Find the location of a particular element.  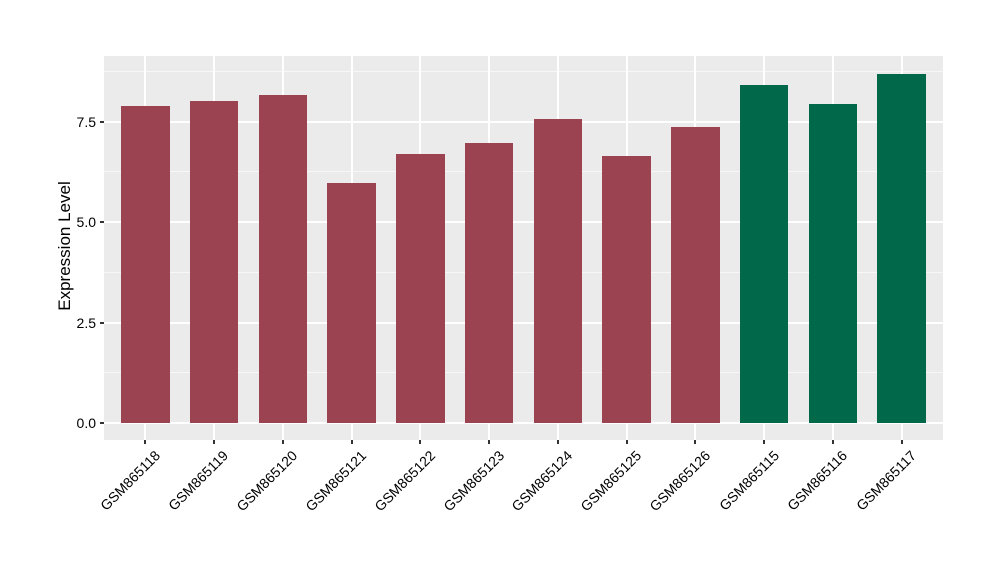

x-axis-tick-label: GSM865123 is located at coordinates (473, 481).